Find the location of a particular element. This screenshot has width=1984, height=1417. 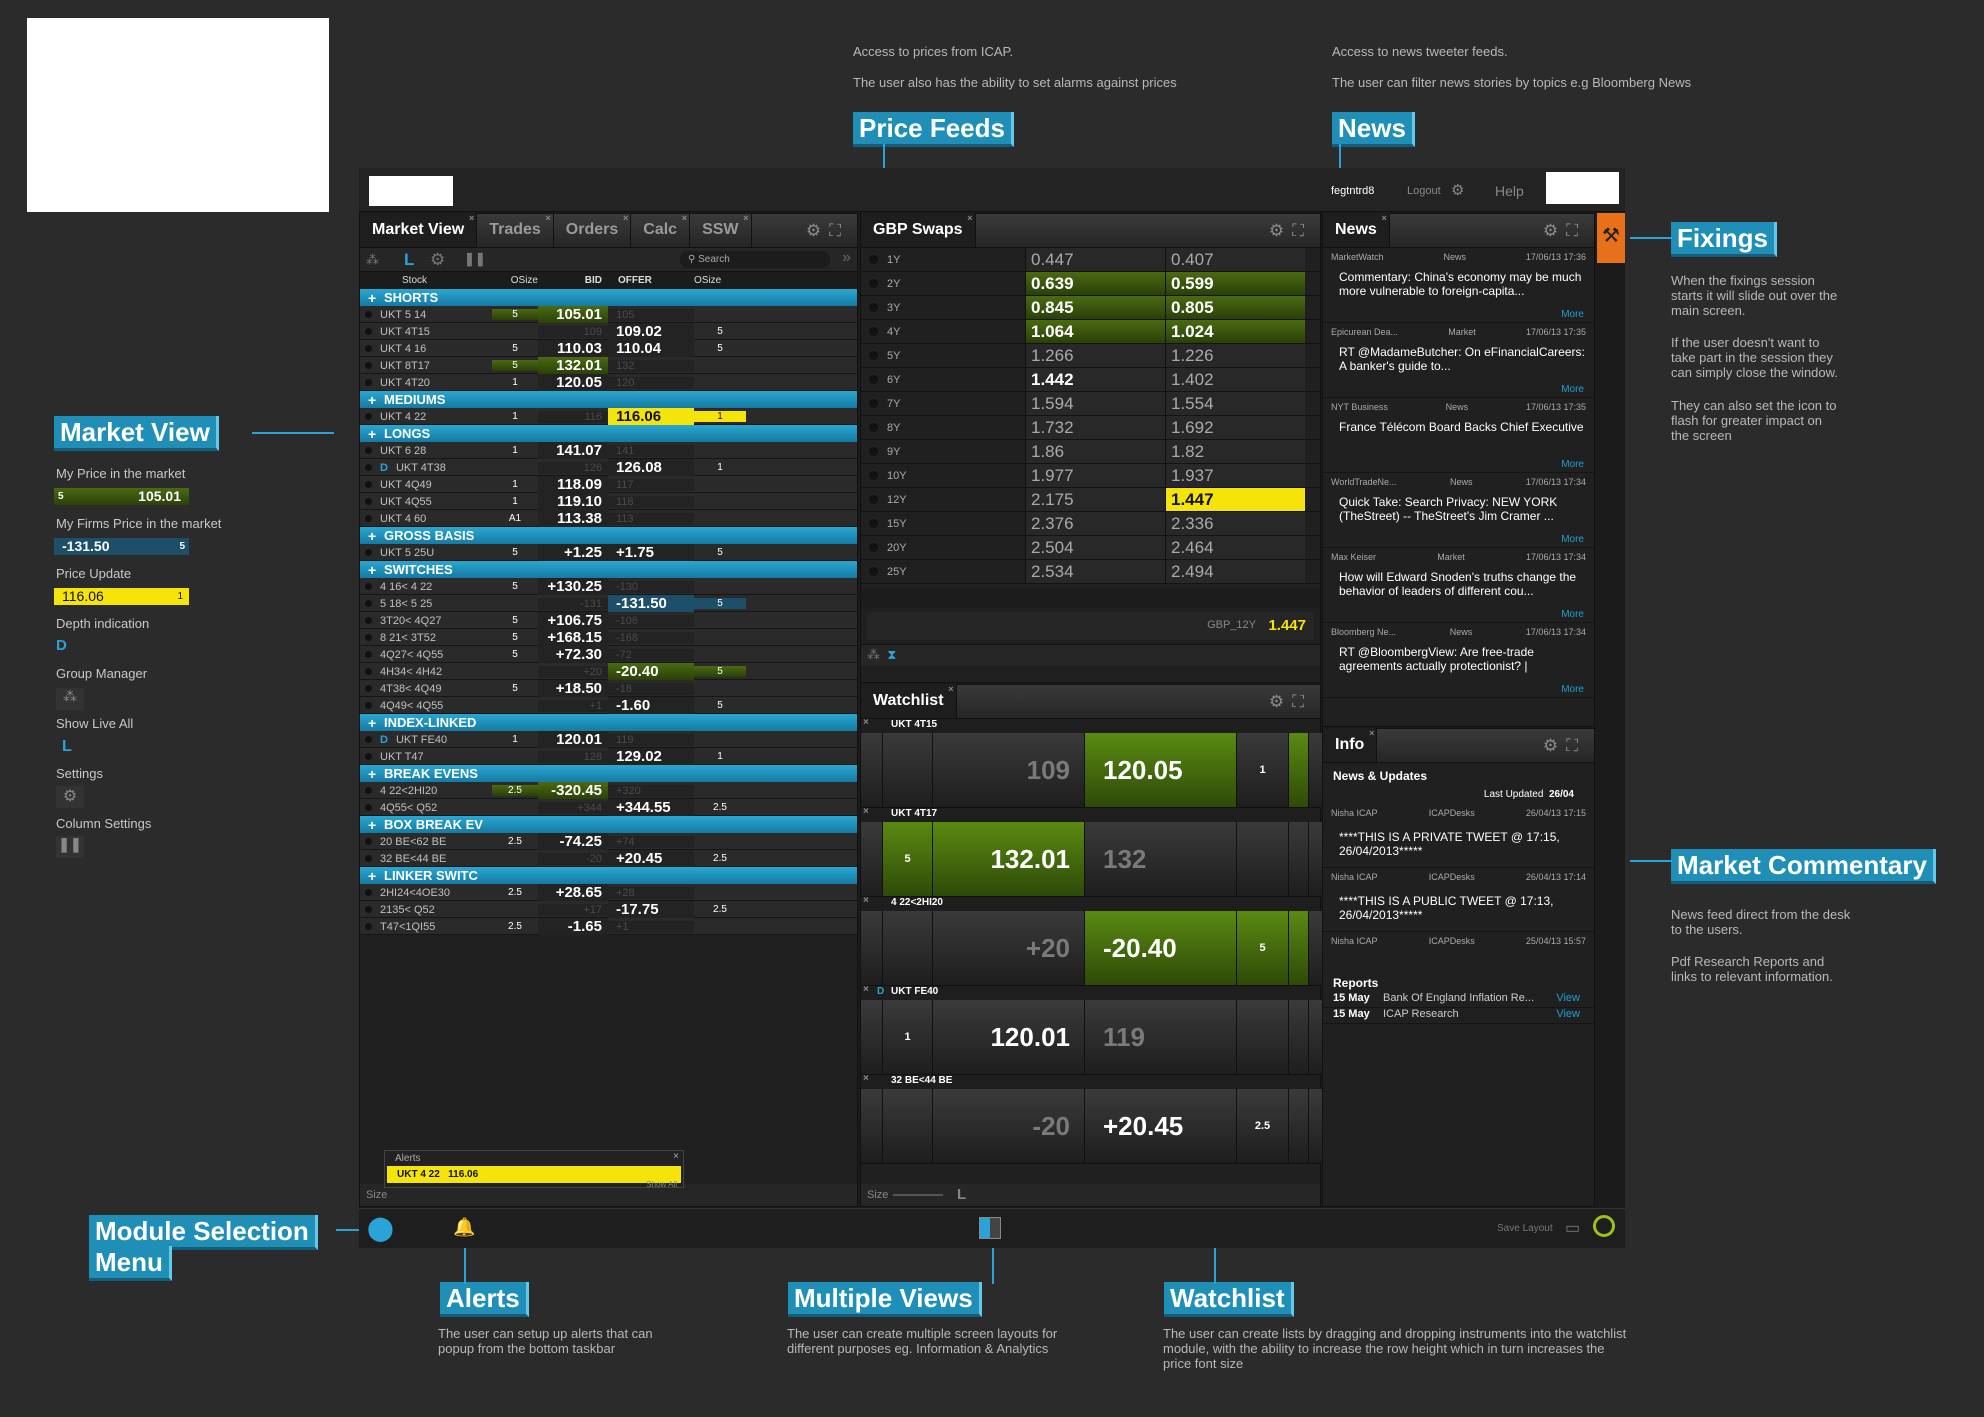

table-row: 2135< Q52 +17 -17.75 2.5 is located at coordinates (608, 909).